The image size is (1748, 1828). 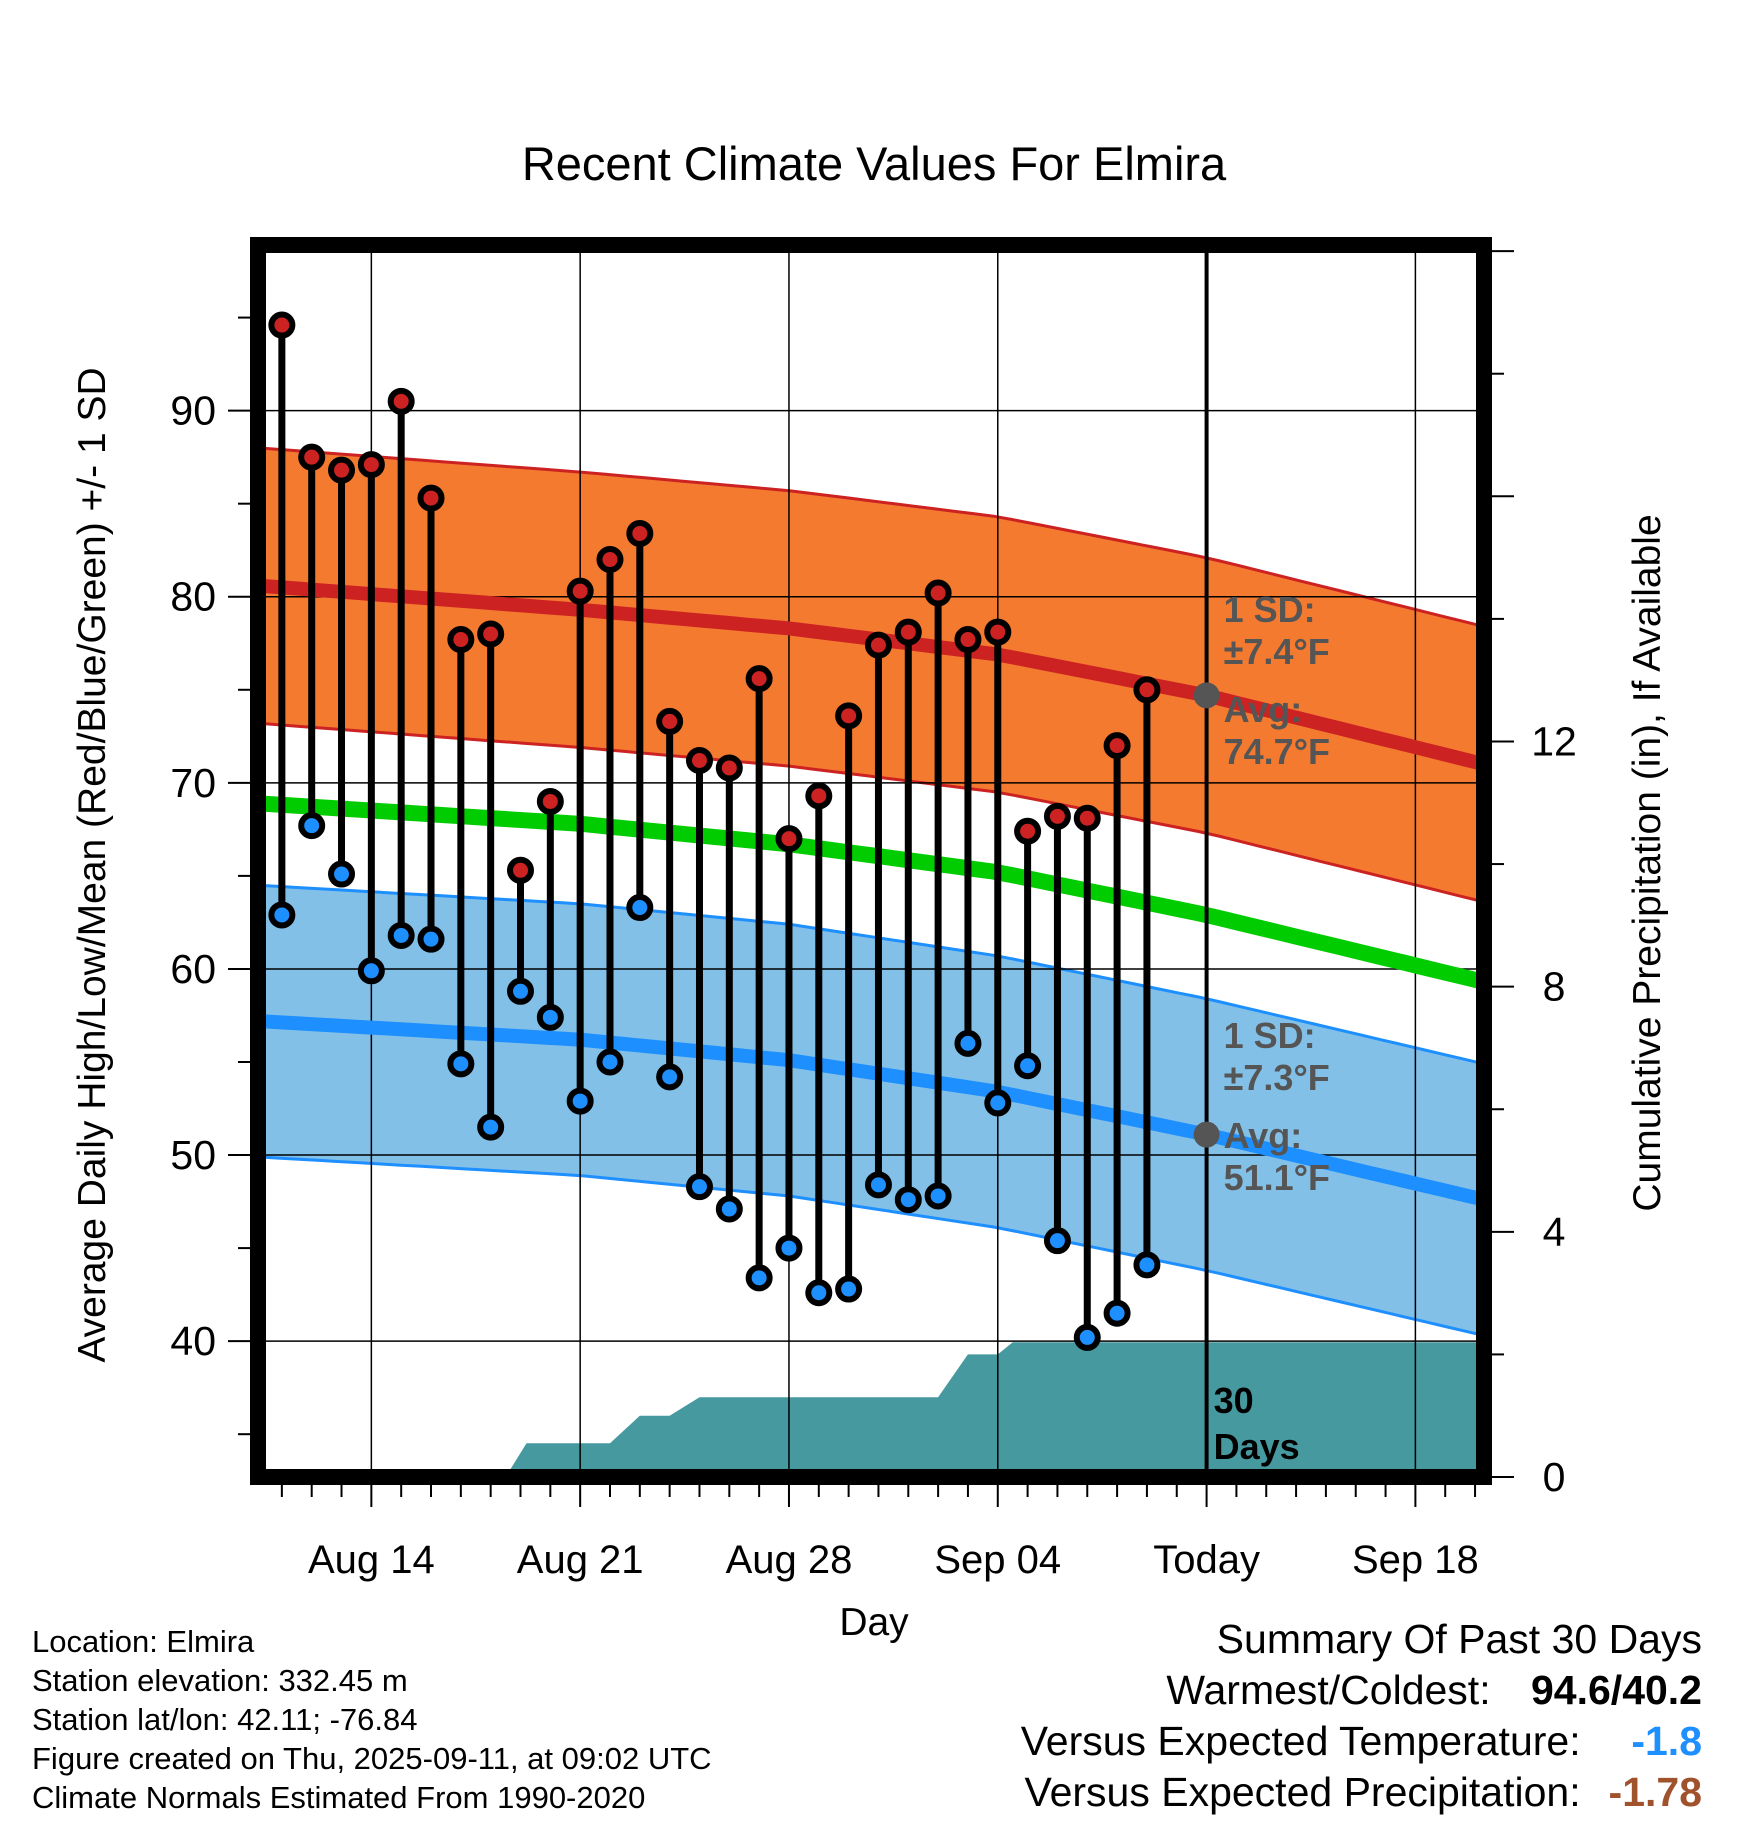 What do you see at coordinates (1257, 1423) in the screenshot?
I see `precip-label: 30 Days` at bounding box center [1257, 1423].